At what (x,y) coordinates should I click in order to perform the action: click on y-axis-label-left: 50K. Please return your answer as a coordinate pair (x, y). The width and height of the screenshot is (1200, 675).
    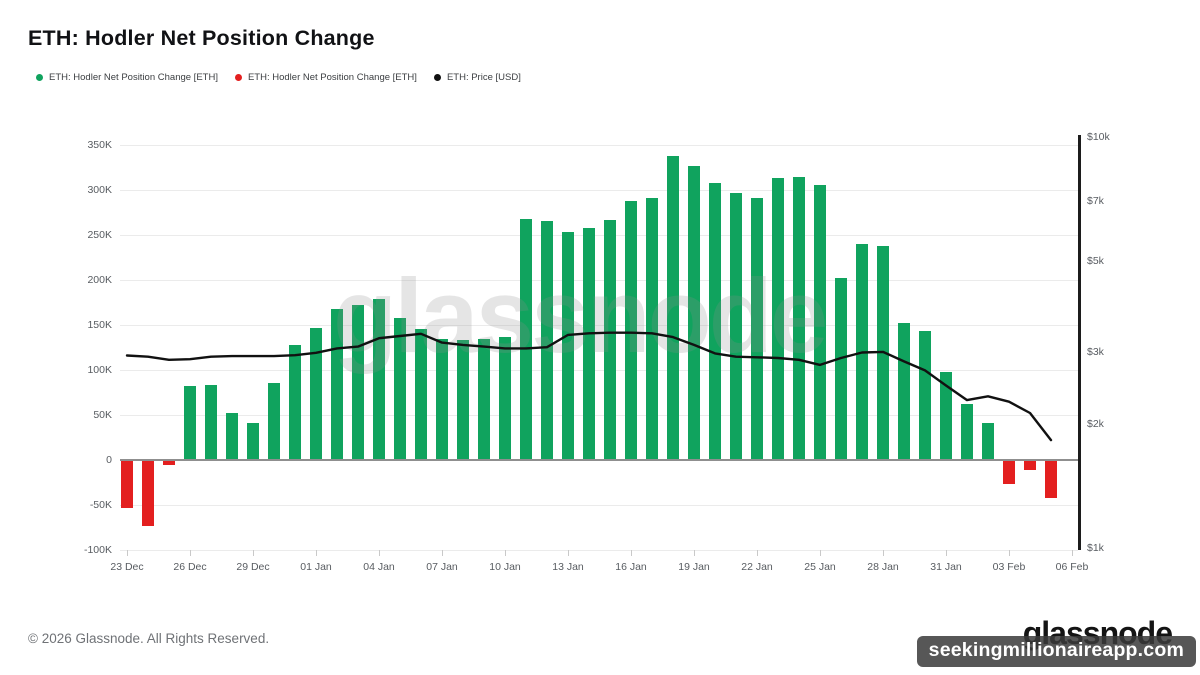
    Looking at the image, I should click on (102, 415).